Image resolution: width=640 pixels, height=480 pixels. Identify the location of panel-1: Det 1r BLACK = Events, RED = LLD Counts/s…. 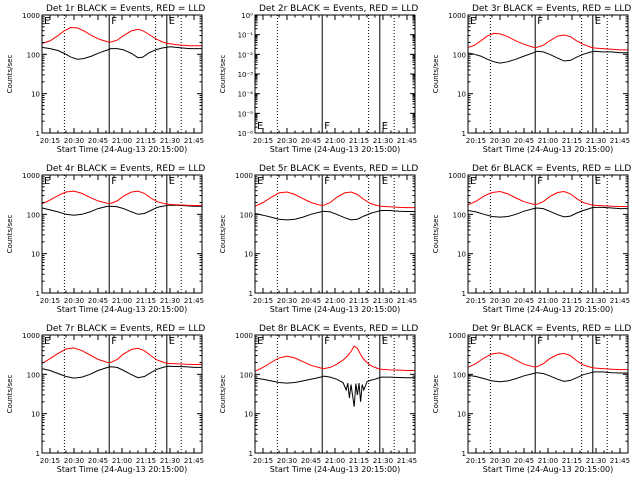
(105, 79).